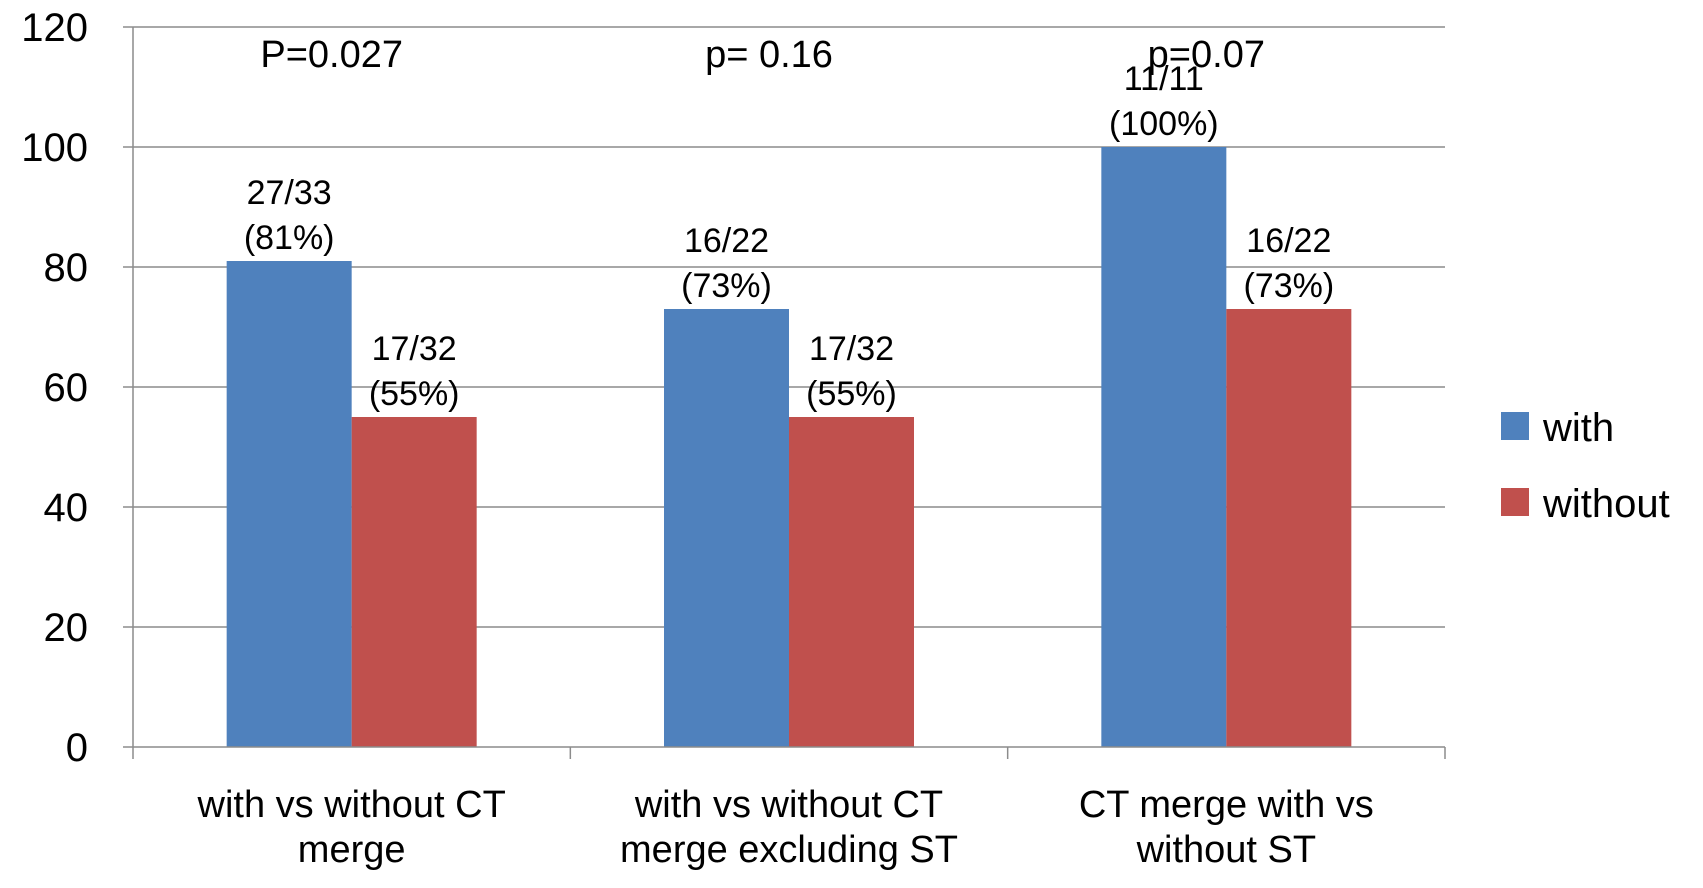 This screenshot has width=1703, height=888. I want to click on legend: with without, so click(1585, 466).